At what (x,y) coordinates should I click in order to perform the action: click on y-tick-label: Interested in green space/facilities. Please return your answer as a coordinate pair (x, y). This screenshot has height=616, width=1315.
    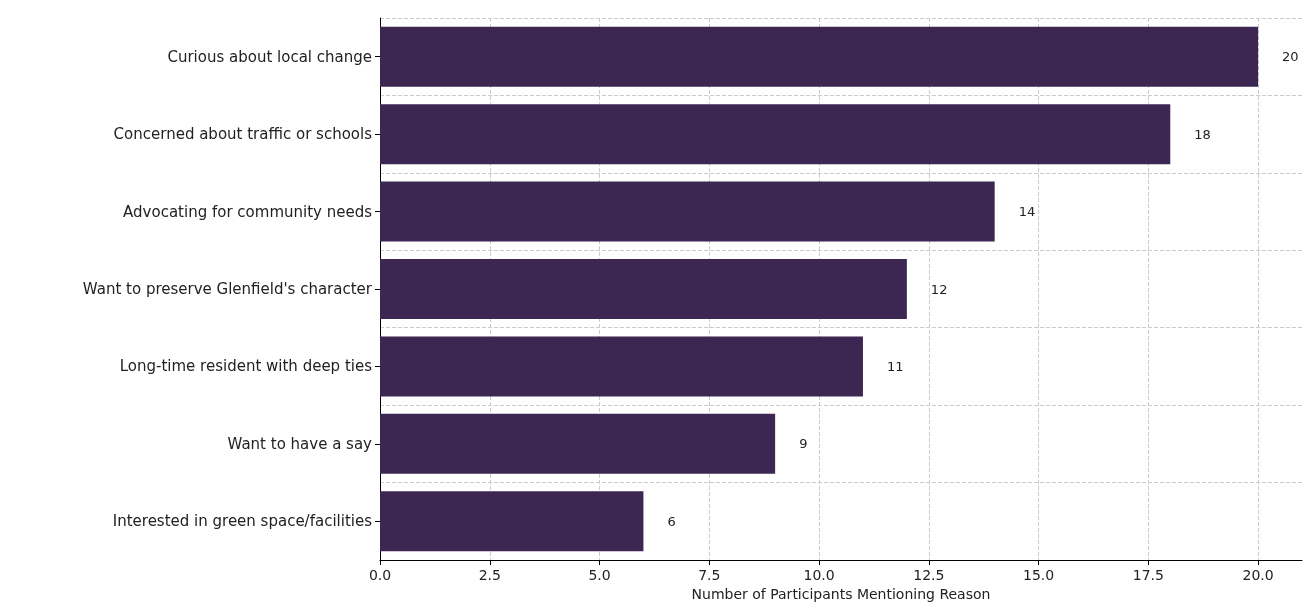
    Looking at the image, I should click on (242, 521).